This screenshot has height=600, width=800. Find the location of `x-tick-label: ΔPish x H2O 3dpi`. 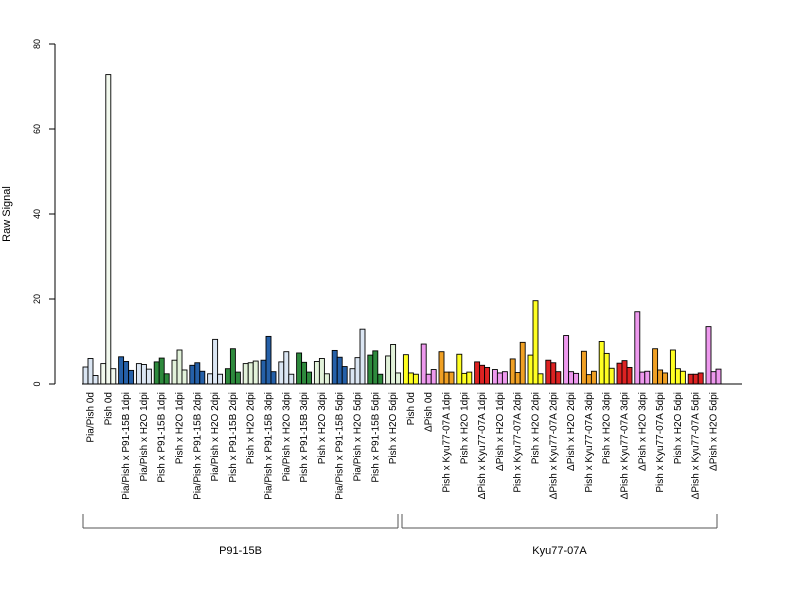

x-tick-label: ΔPish x H2O 3dpi is located at coordinates (642, 431).